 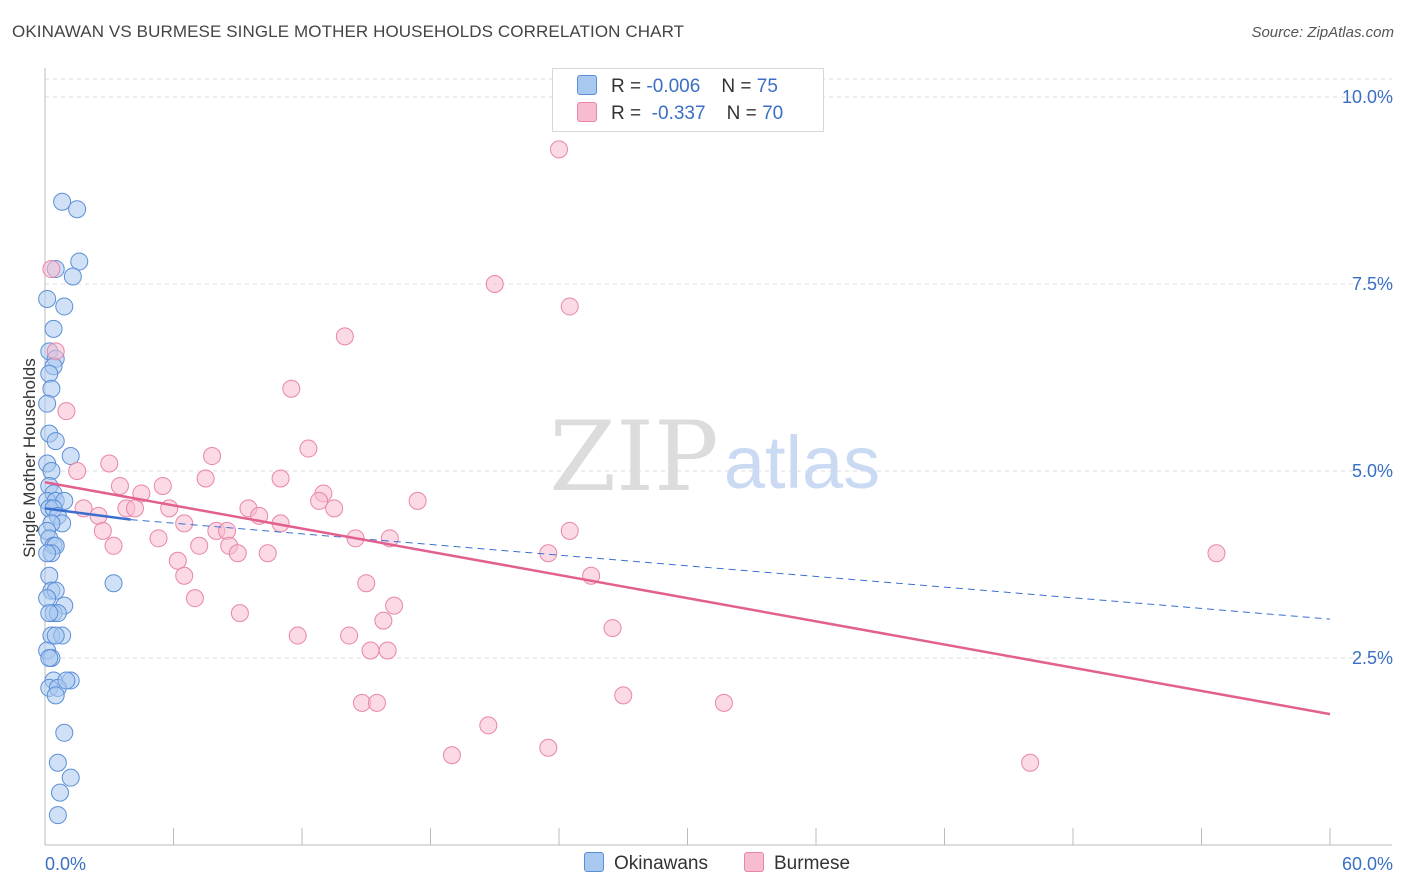 I want to click on source-label: Source: ZipAtlas.com, so click(x=1322, y=32).